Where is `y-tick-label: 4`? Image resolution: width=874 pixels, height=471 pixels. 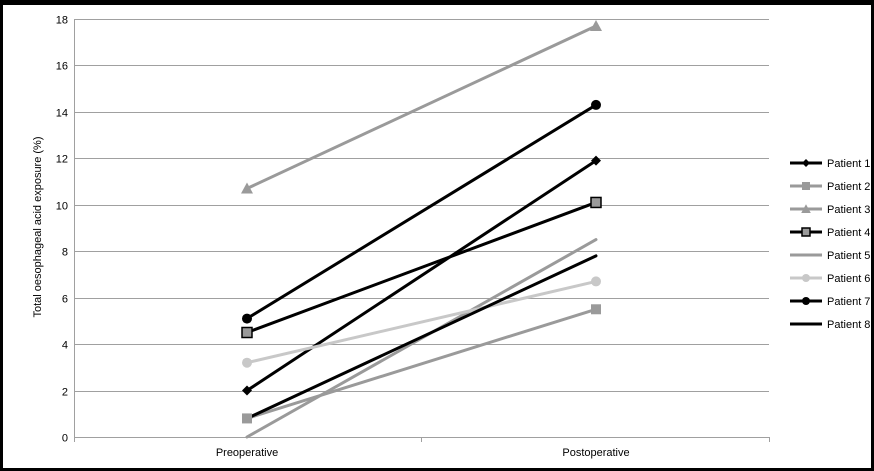 y-tick-label: 4 is located at coordinates (65, 346).